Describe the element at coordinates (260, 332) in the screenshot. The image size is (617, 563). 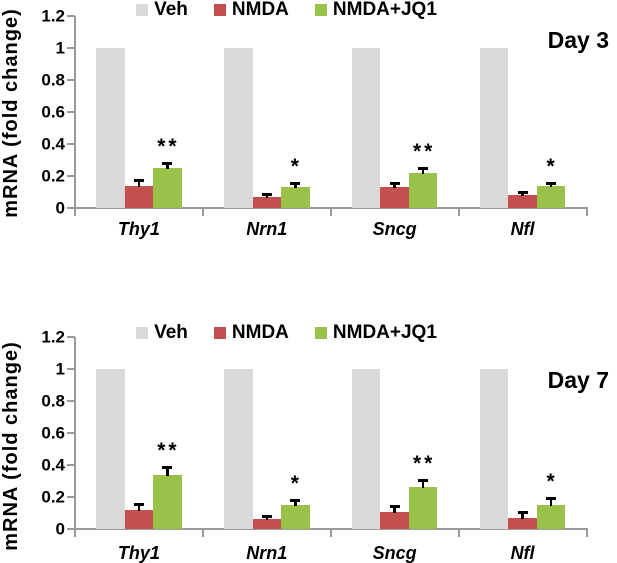
I see `legend-label: NMDA` at that location.